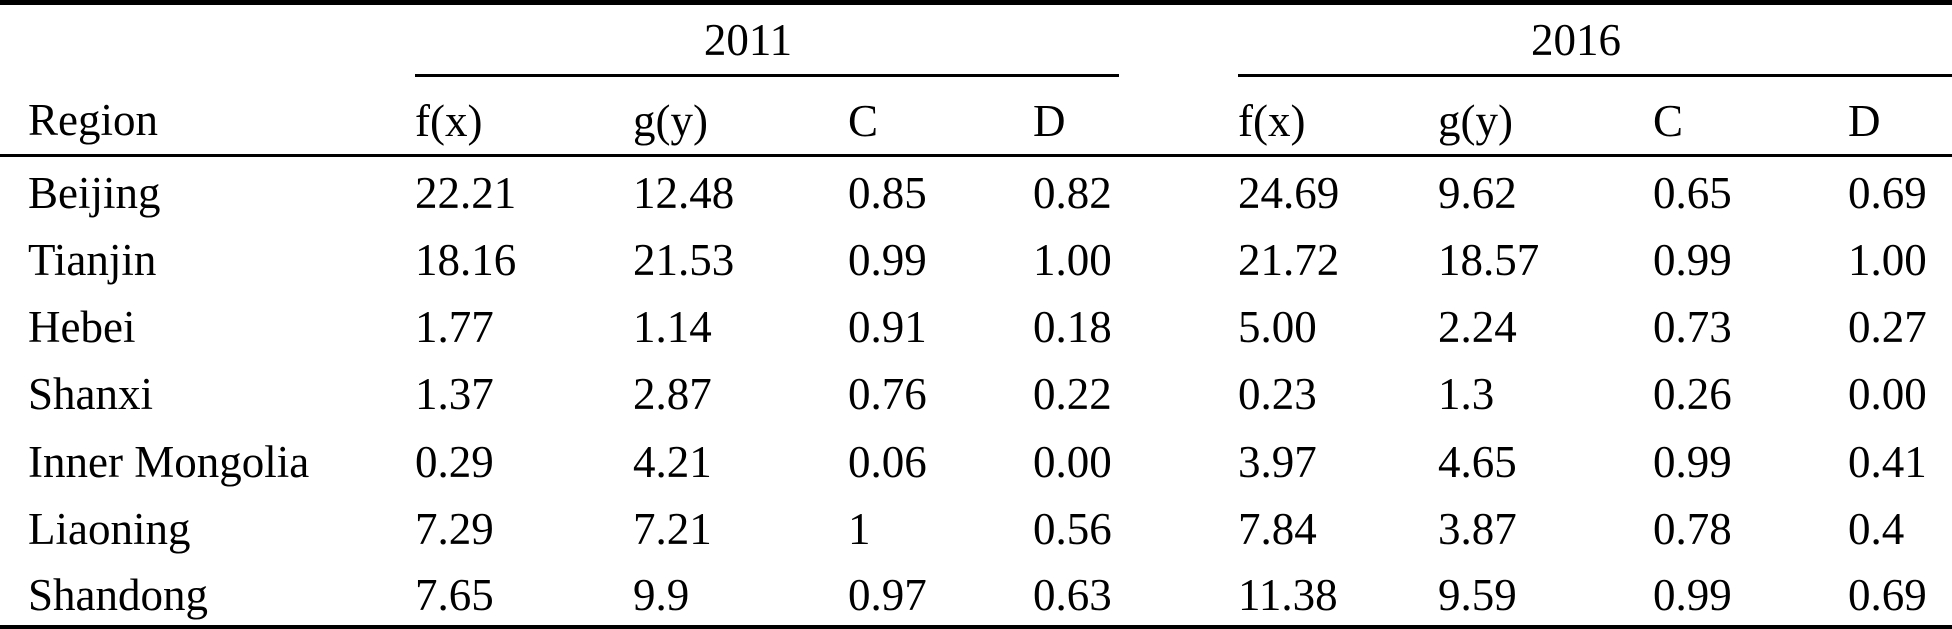  What do you see at coordinates (672, 461) in the screenshot?
I see `table-cell: 4.21` at bounding box center [672, 461].